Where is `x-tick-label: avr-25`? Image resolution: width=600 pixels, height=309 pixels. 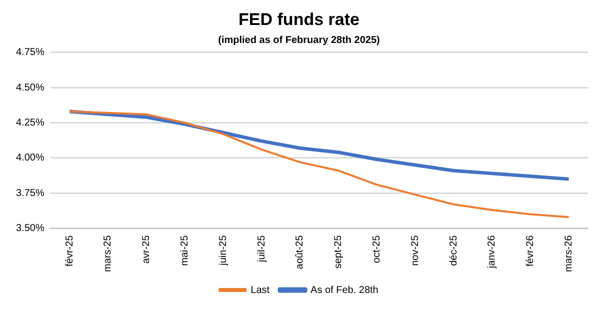 x-tick-label: avr-25 is located at coordinates (146, 249).